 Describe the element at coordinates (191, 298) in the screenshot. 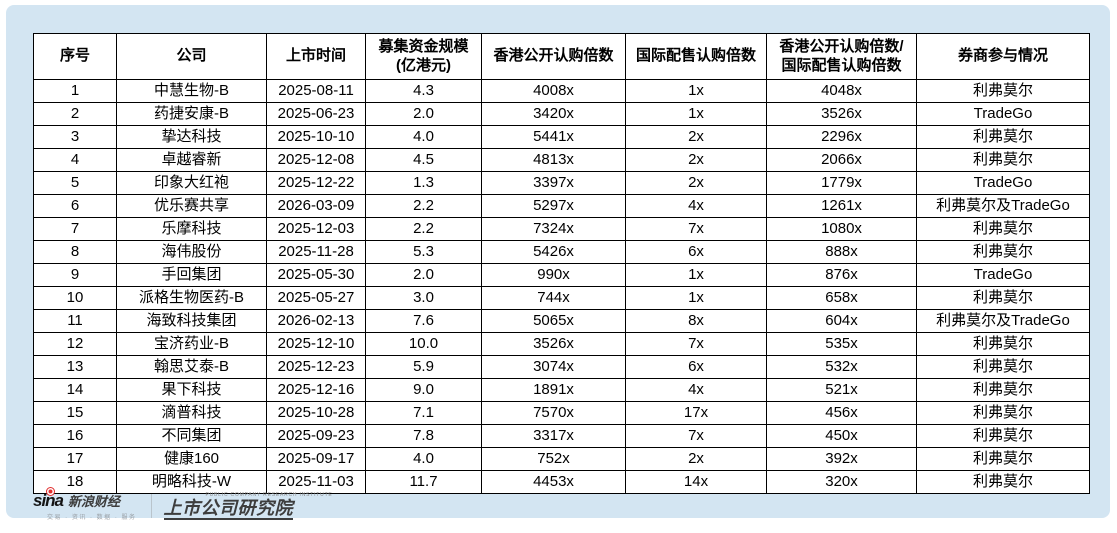

I see `table-cell: 派格生物医药-B` at that location.